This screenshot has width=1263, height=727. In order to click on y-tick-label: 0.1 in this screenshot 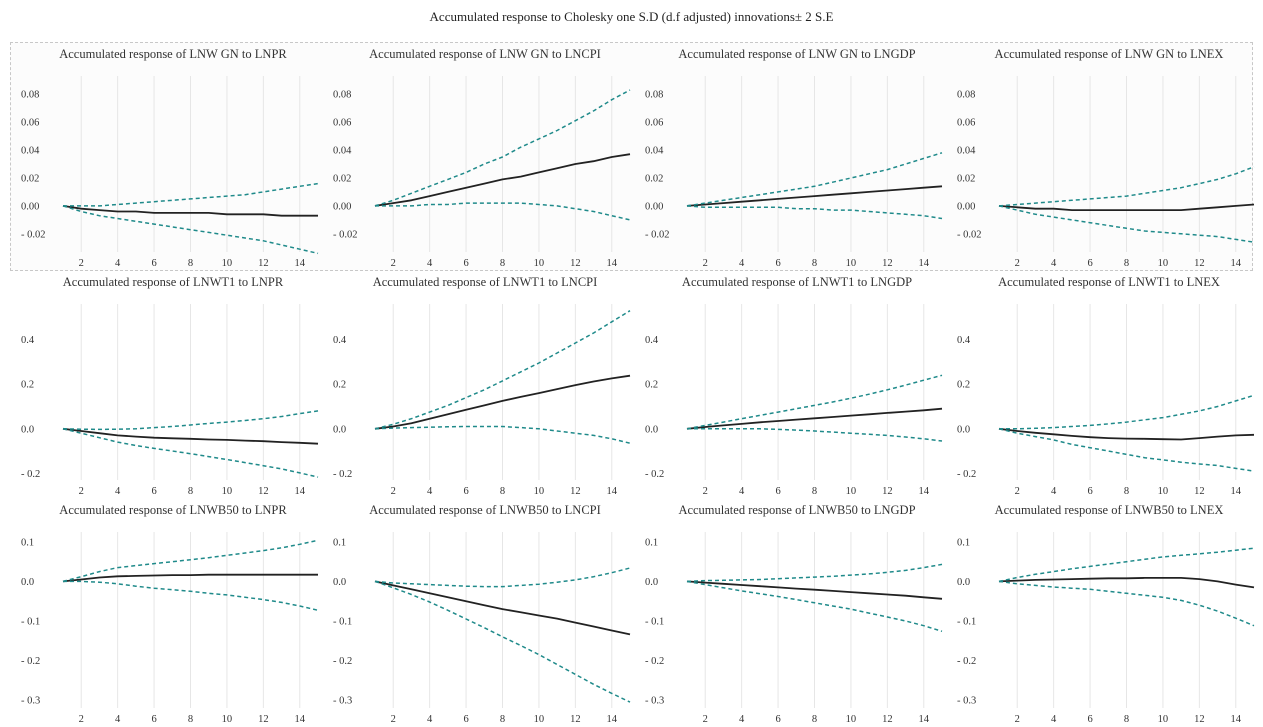, I will do `click(963, 542)`.